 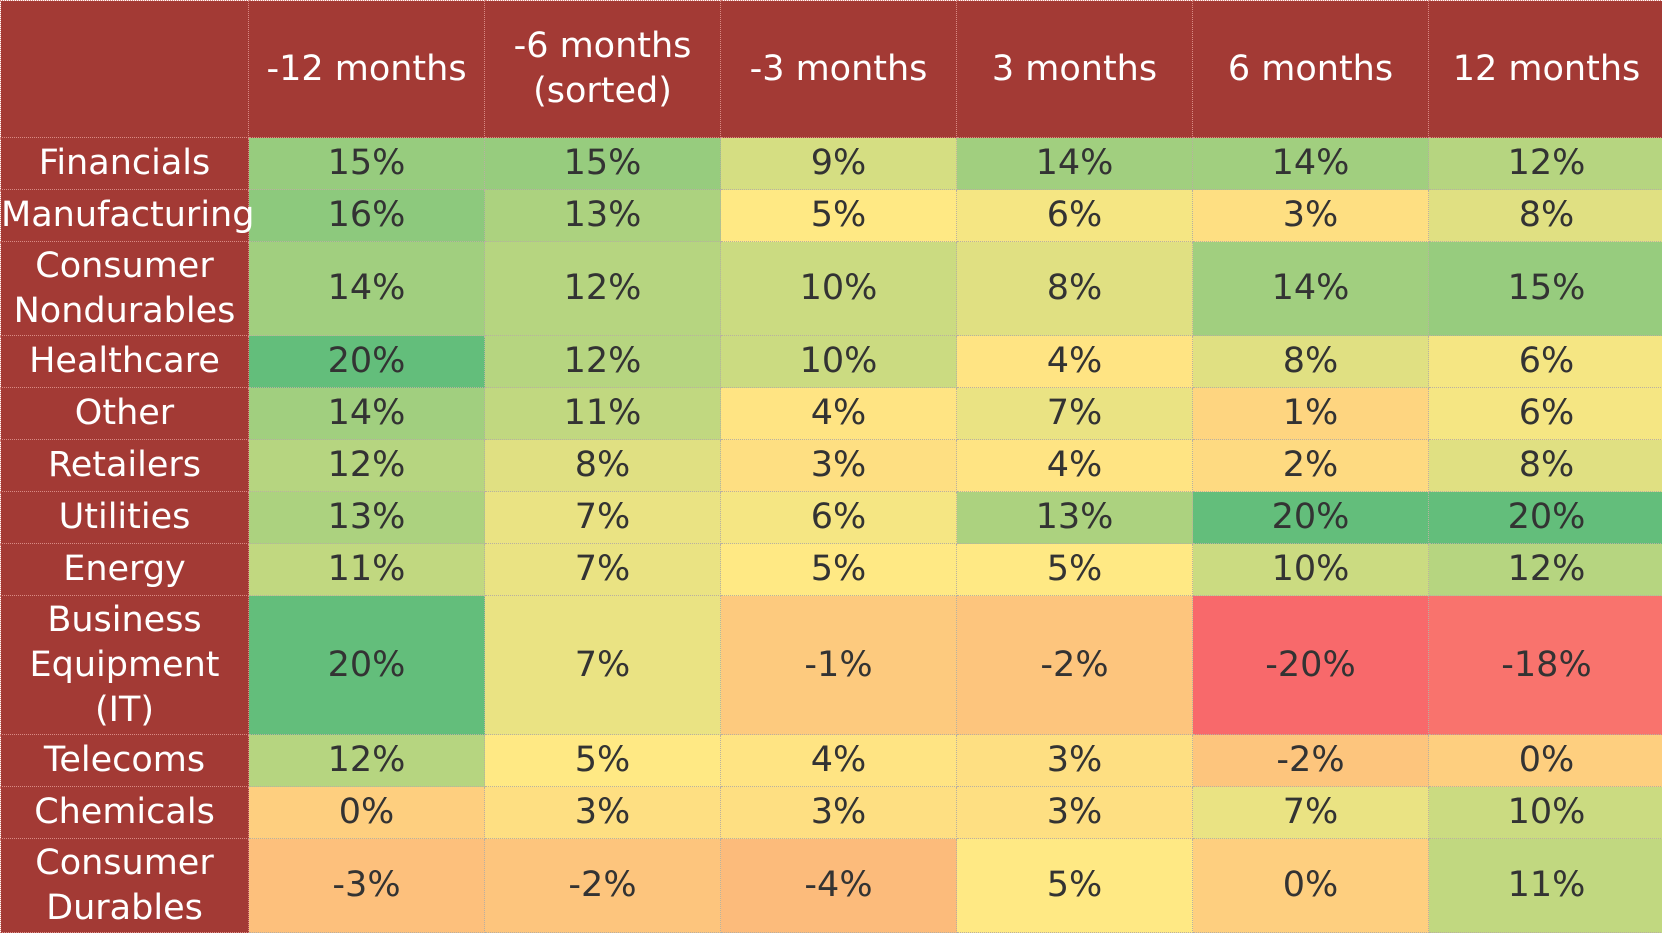 I want to click on row-label: Retailers, so click(x=125, y=466).